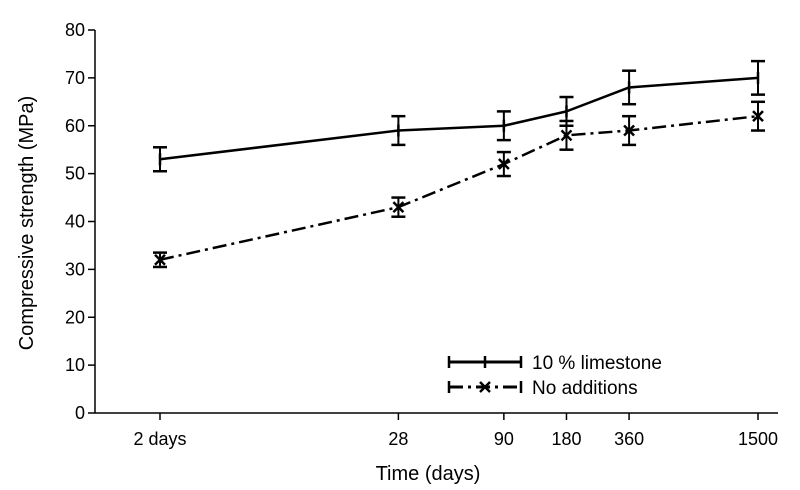 This screenshot has height=490, width=800. What do you see at coordinates (436, 430) in the screenshot?
I see `x-axis: 2 days 28 90 180 360 1500` at bounding box center [436, 430].